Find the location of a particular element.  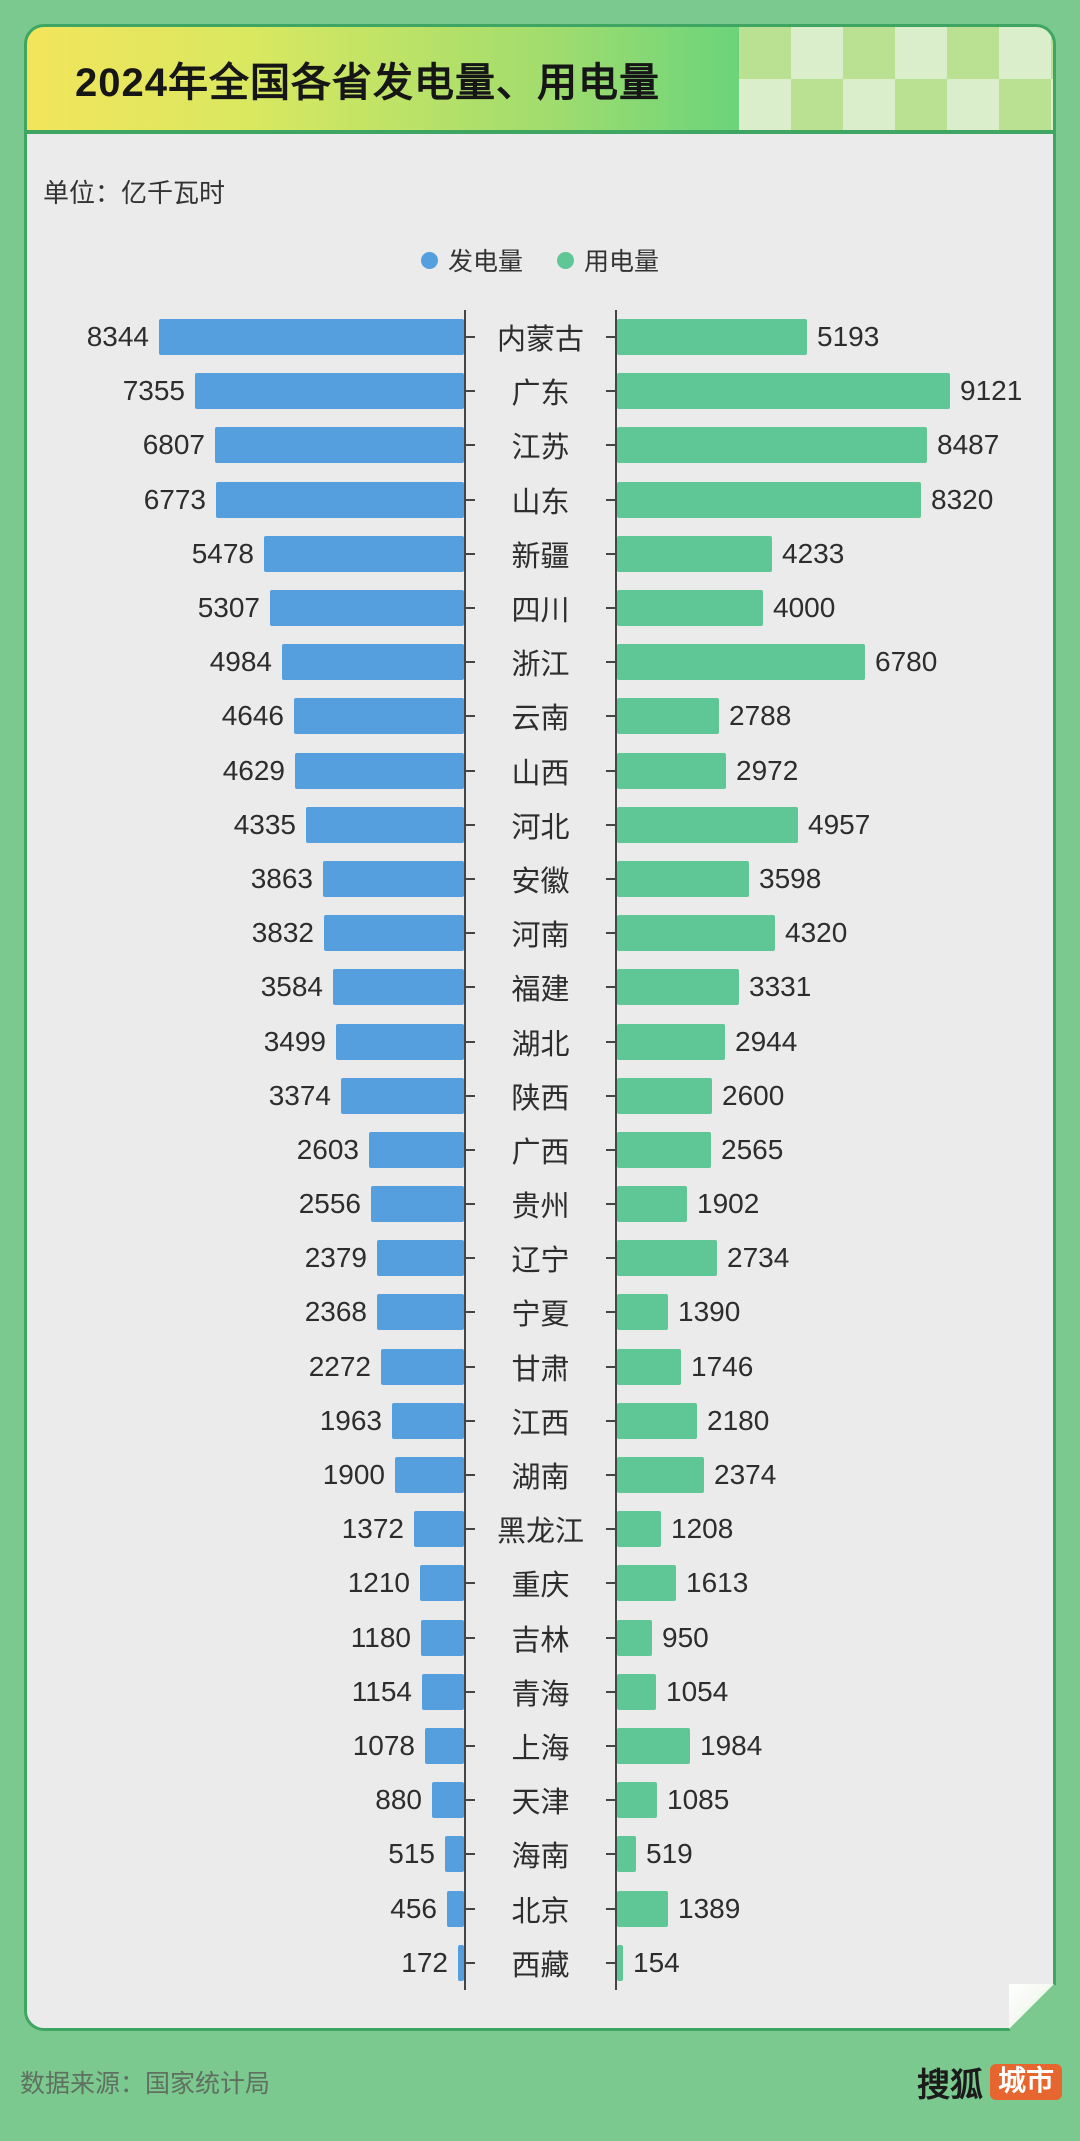

chart-row: 1900 湖南 2374 is located at coordinates (540, 1475).